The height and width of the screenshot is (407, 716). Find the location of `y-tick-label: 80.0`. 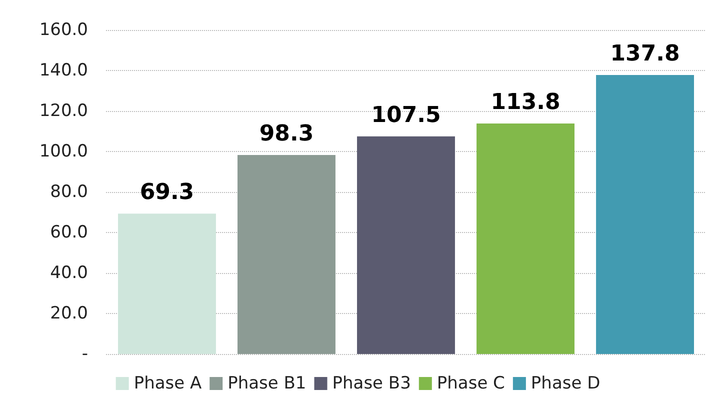

y-tick-label: 80.0 is located at coordinates (69, 192).